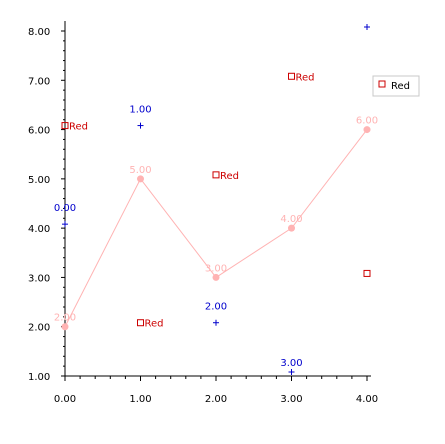  I want to click on y-tick-label: 6.00, so click(39, 131).